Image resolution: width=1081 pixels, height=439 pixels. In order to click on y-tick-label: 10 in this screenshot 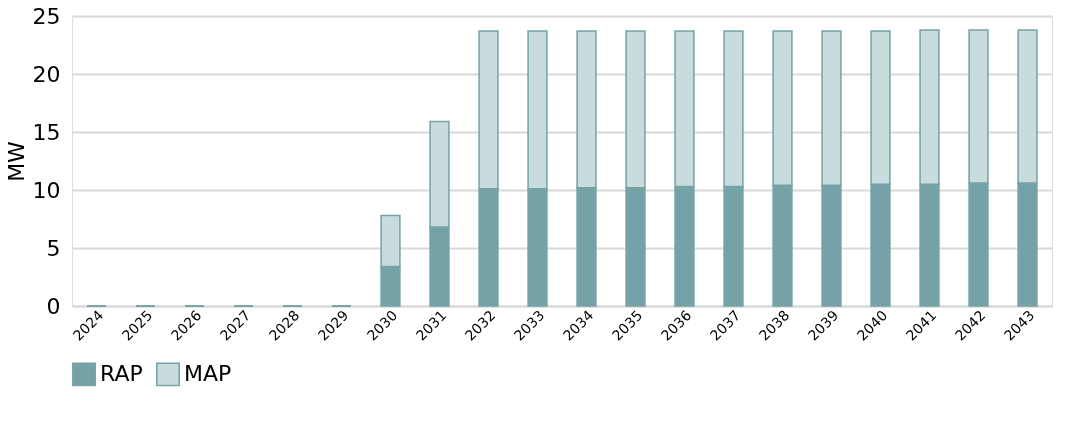, I will do `click(46, 190)`.